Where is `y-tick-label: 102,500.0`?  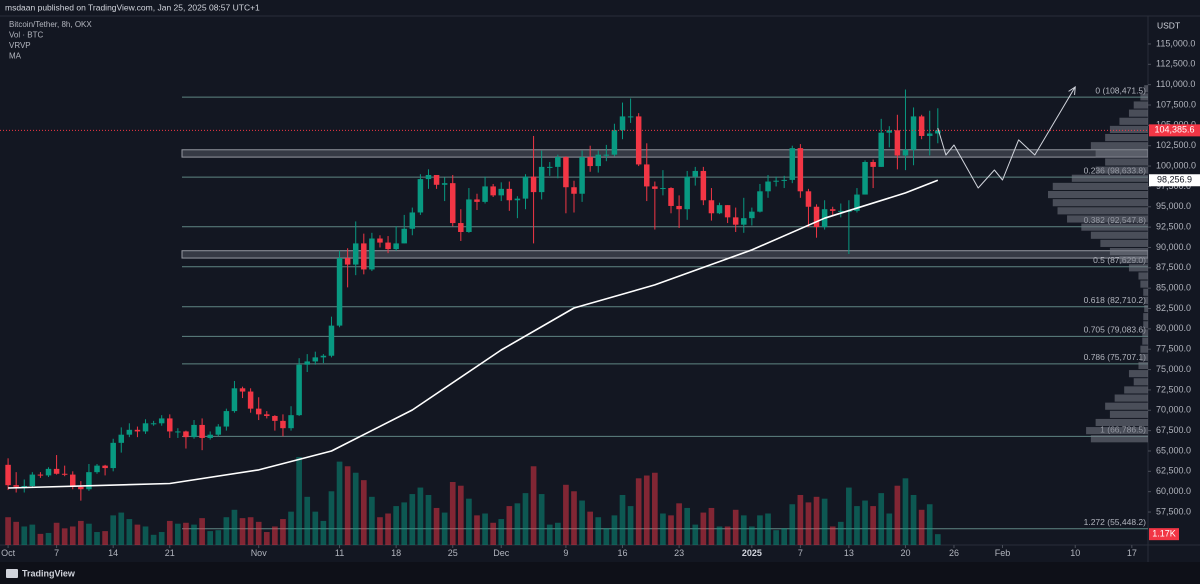 y-tick-label: 102,500.0 is located at coordinates (1176, 145).